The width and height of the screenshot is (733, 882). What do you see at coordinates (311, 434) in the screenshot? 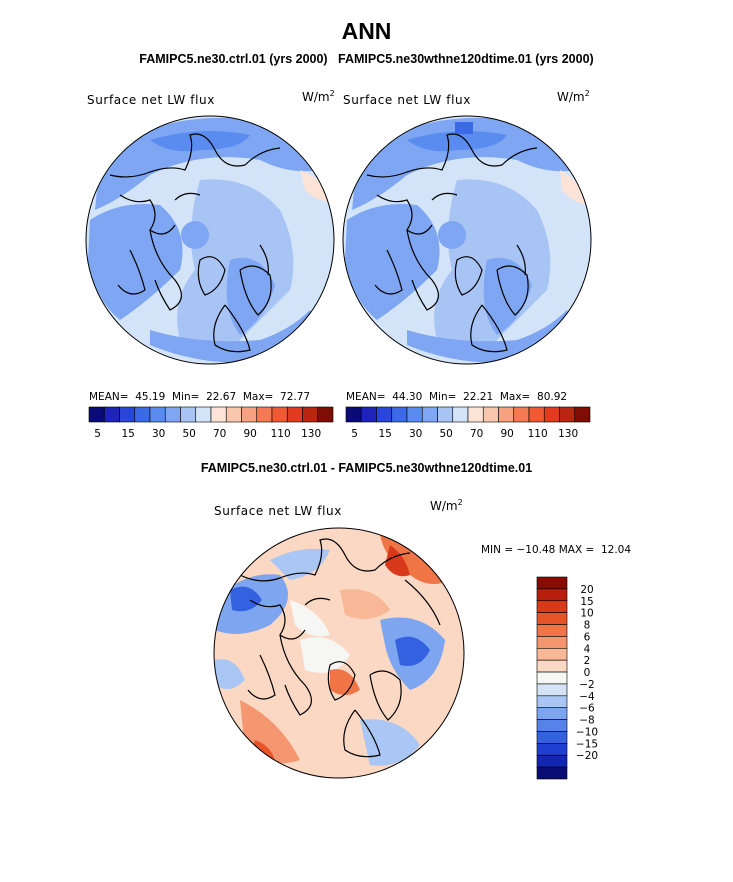
I see `left-colorbar-tick-label: 130` at bounding box center [311, 434].